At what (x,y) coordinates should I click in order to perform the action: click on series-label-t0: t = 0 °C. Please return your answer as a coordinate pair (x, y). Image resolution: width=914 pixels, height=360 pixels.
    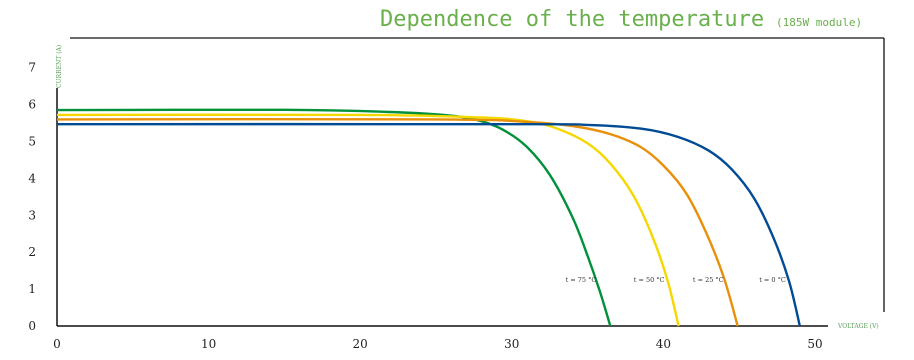
    Looking at the image, I should click on (772, 280).